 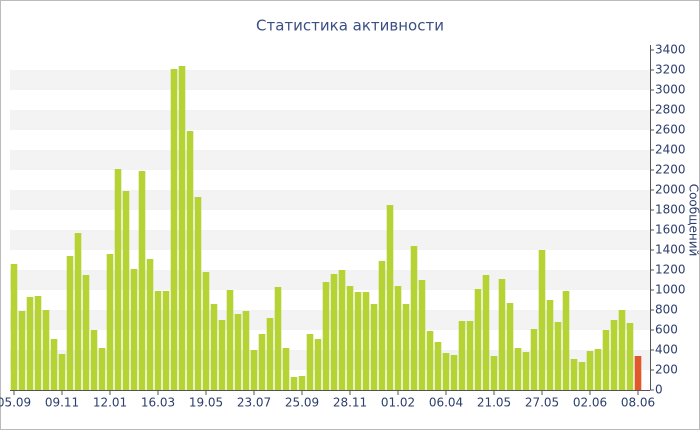 What do you see at coordinates (15, 403) in the screenshot?
I see `x-tick-label: 05.09` at bounding box center [15, 403].